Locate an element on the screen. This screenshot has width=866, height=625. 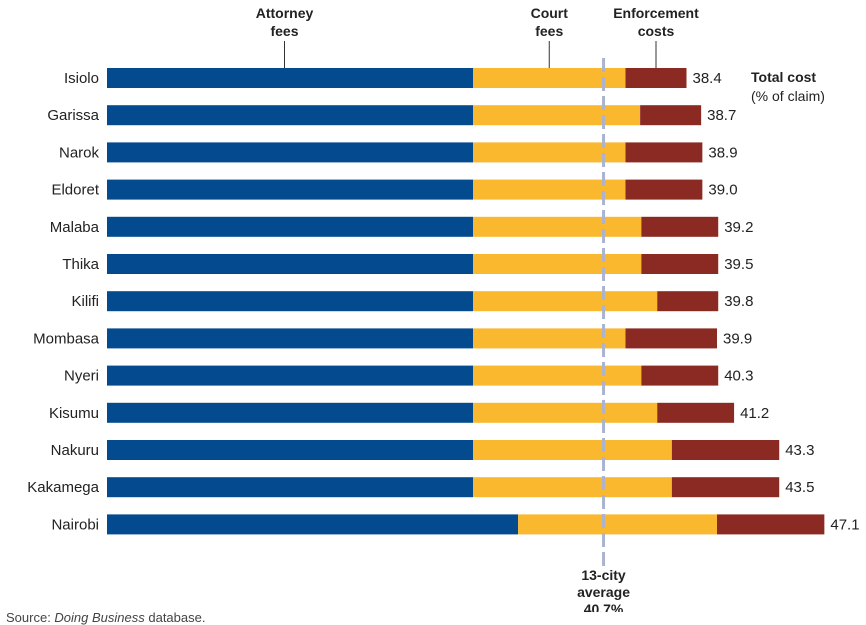
source-italic: Doing Business is located at coordinates (99, 617).